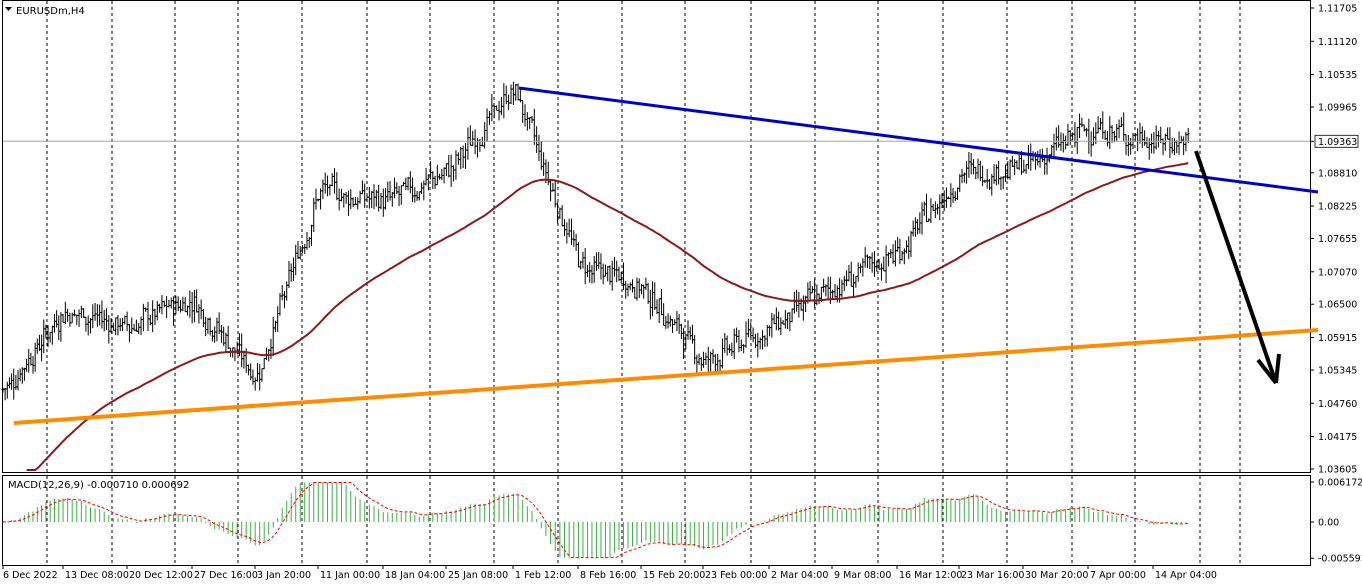  I want to click on upper-trendline, so click(918, 140).